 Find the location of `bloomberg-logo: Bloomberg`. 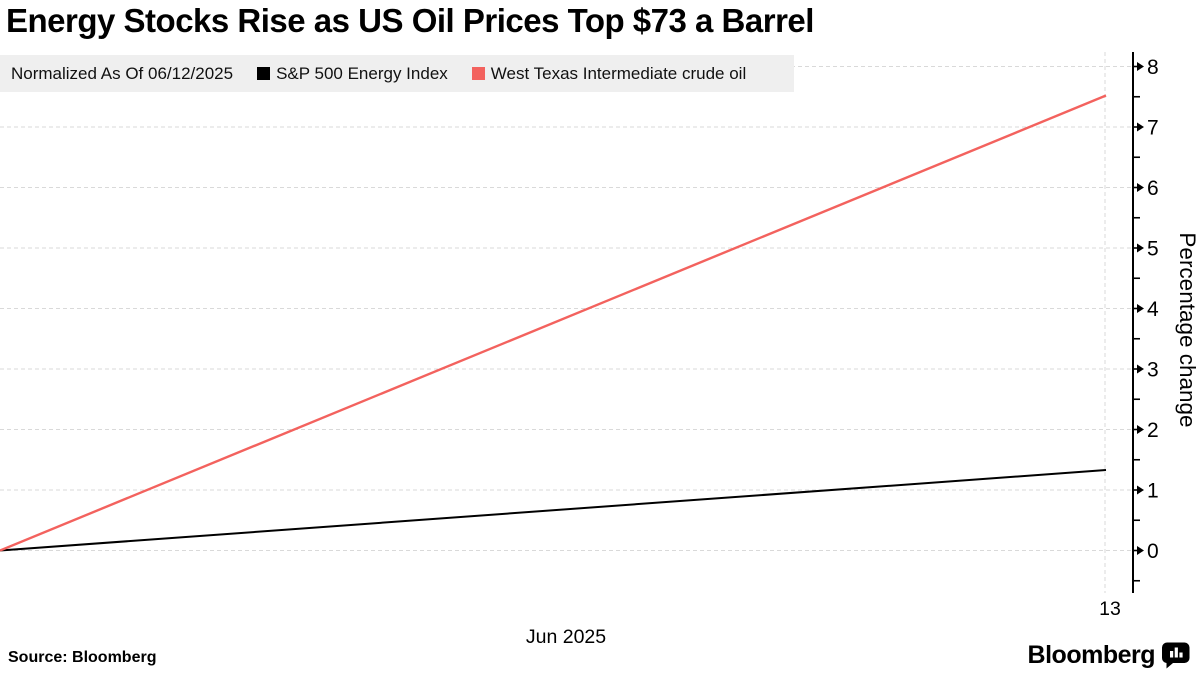

bloomberg-logo: Bloomberg is located at coordinates (1109, 655).